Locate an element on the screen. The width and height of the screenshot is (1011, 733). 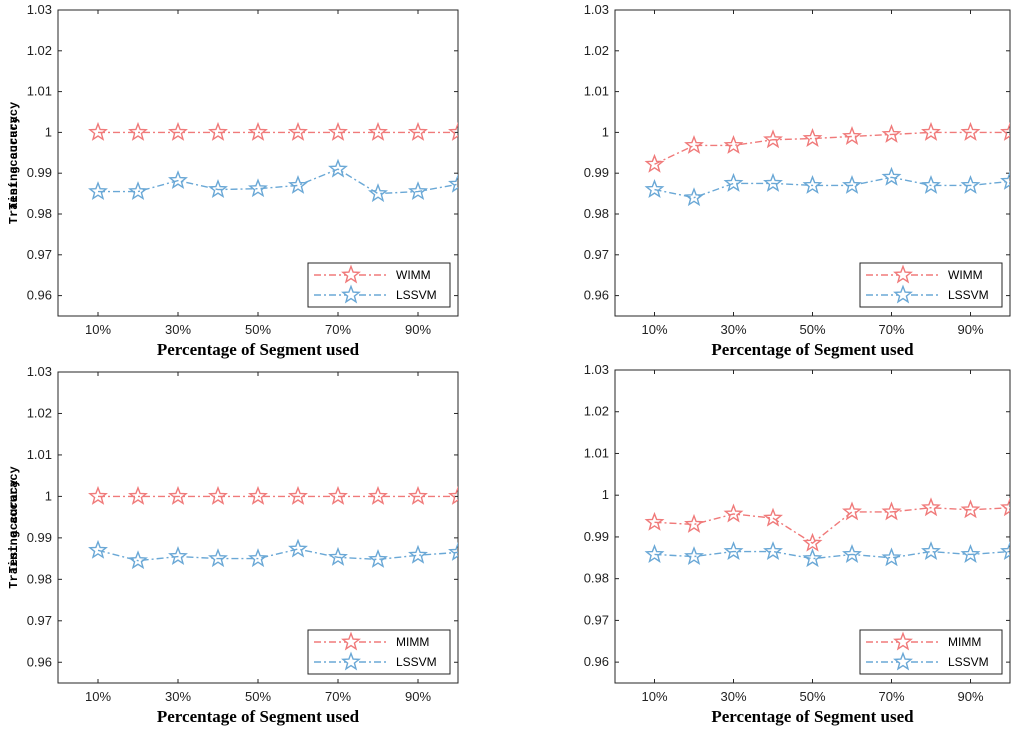
legend-marker-mimm is located at coordinates (903, 641).